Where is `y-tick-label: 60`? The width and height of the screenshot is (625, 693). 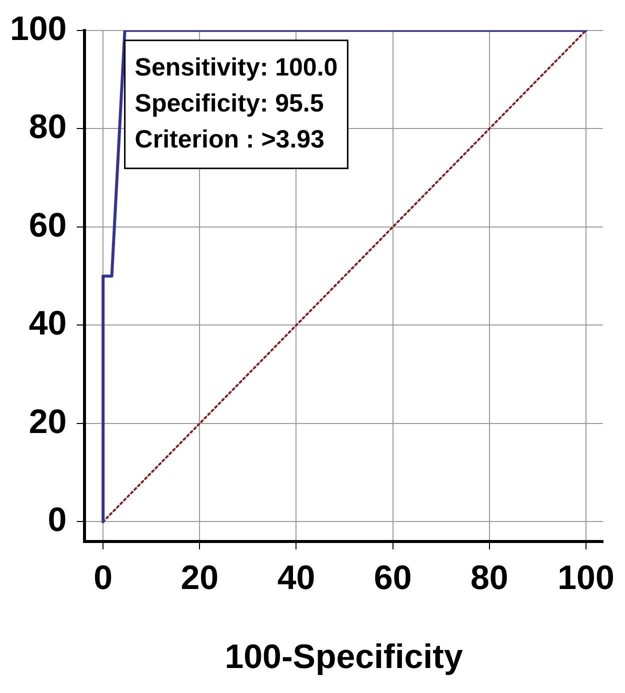
y-tick-label: 60 is located at coordinates (47, 225).